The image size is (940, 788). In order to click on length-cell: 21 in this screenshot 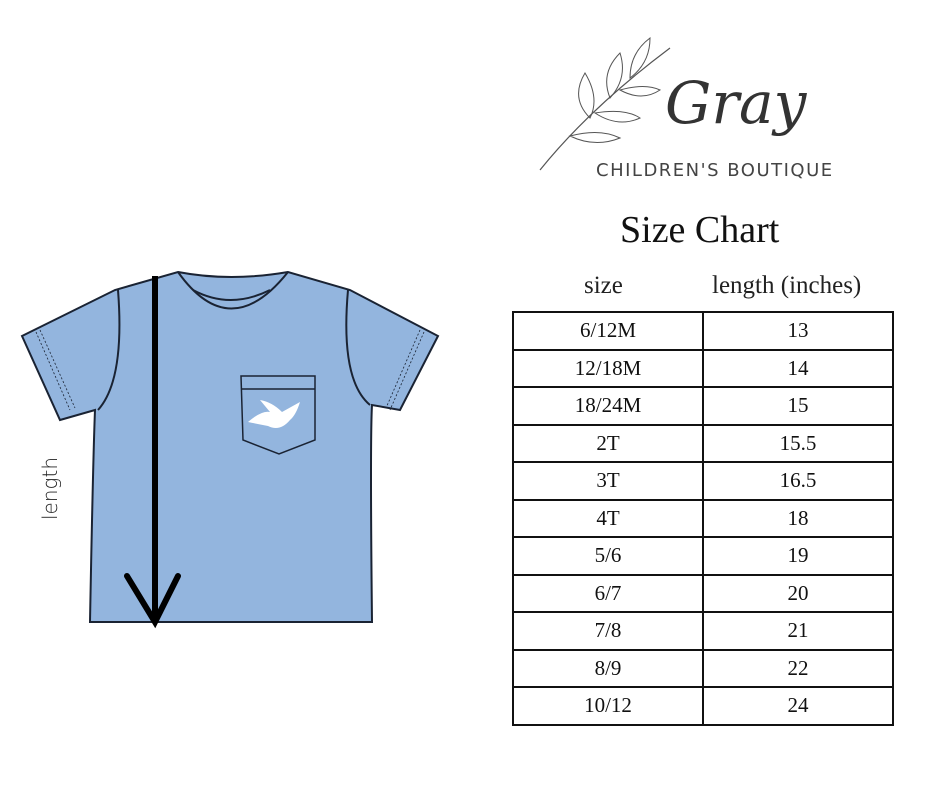, I will do `click(798, 631)`.